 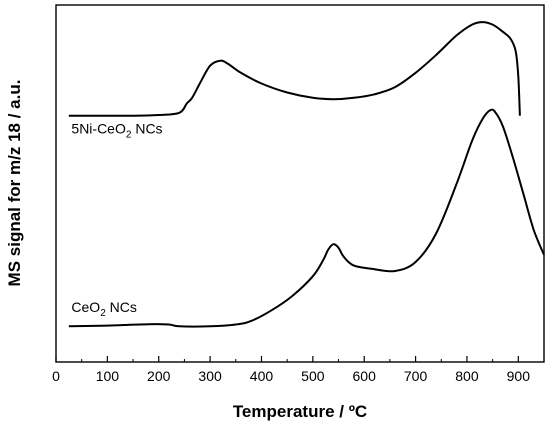 I want to click on x-tick-label: 800, so click(x=467, y=376).